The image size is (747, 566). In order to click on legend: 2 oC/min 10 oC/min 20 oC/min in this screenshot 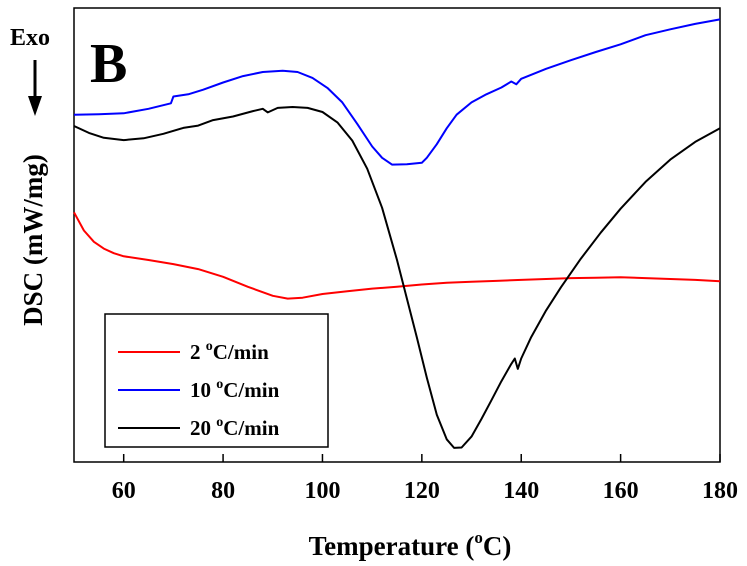, I will do `click(216, 380)`.